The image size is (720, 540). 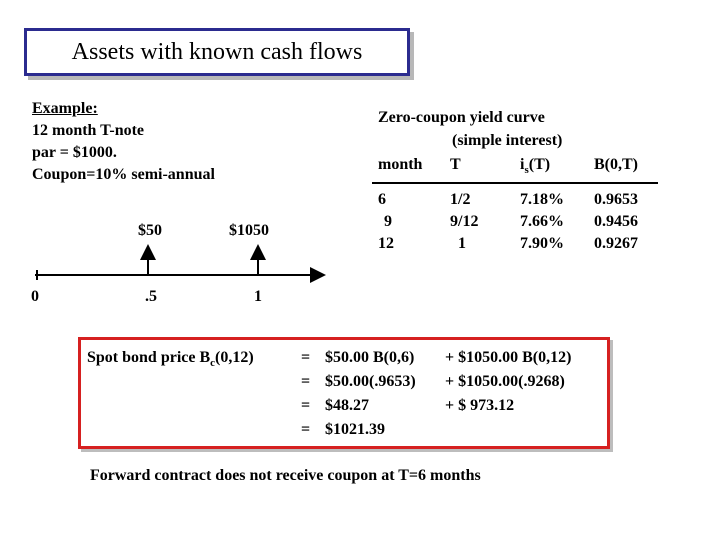 What do you see at coordinates (151, 296) in the screenshot?
I see `timeline-tick-label: .5` at bounding box center [151, 296].